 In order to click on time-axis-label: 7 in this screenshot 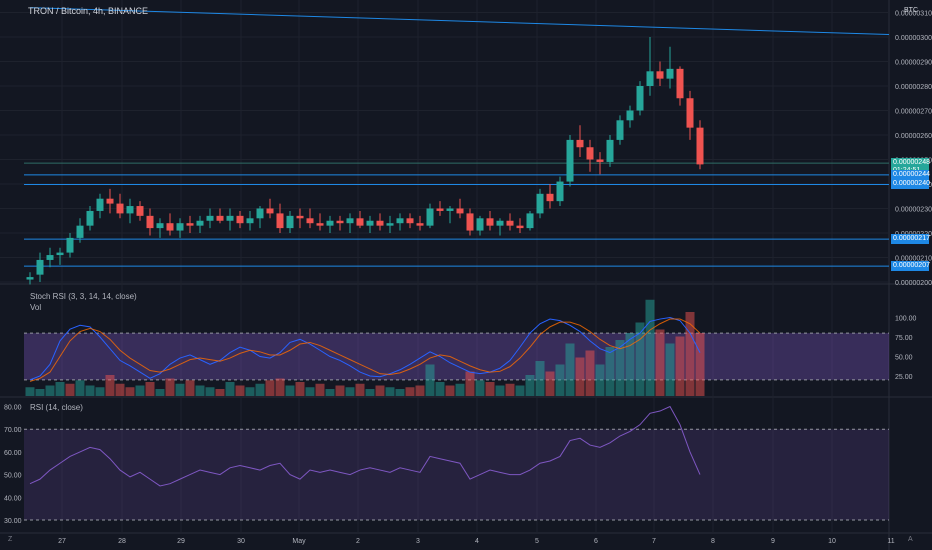, I will do `click(654, 541)`.